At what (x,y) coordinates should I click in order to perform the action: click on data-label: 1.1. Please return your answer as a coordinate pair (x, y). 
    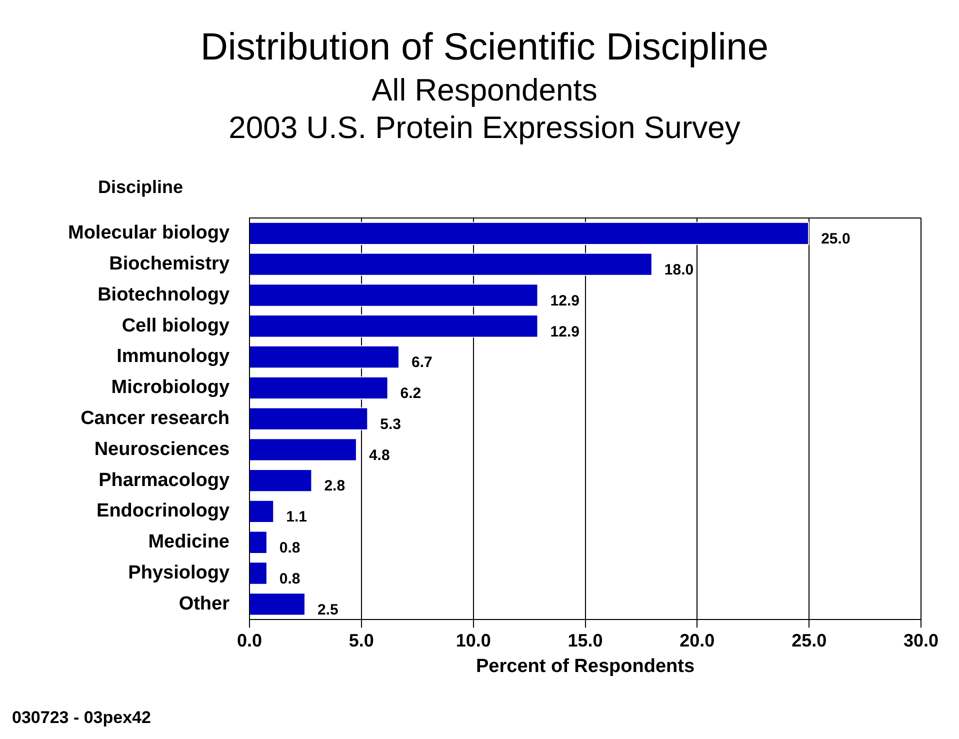
    Looking at the image, I should click on (296, 517).